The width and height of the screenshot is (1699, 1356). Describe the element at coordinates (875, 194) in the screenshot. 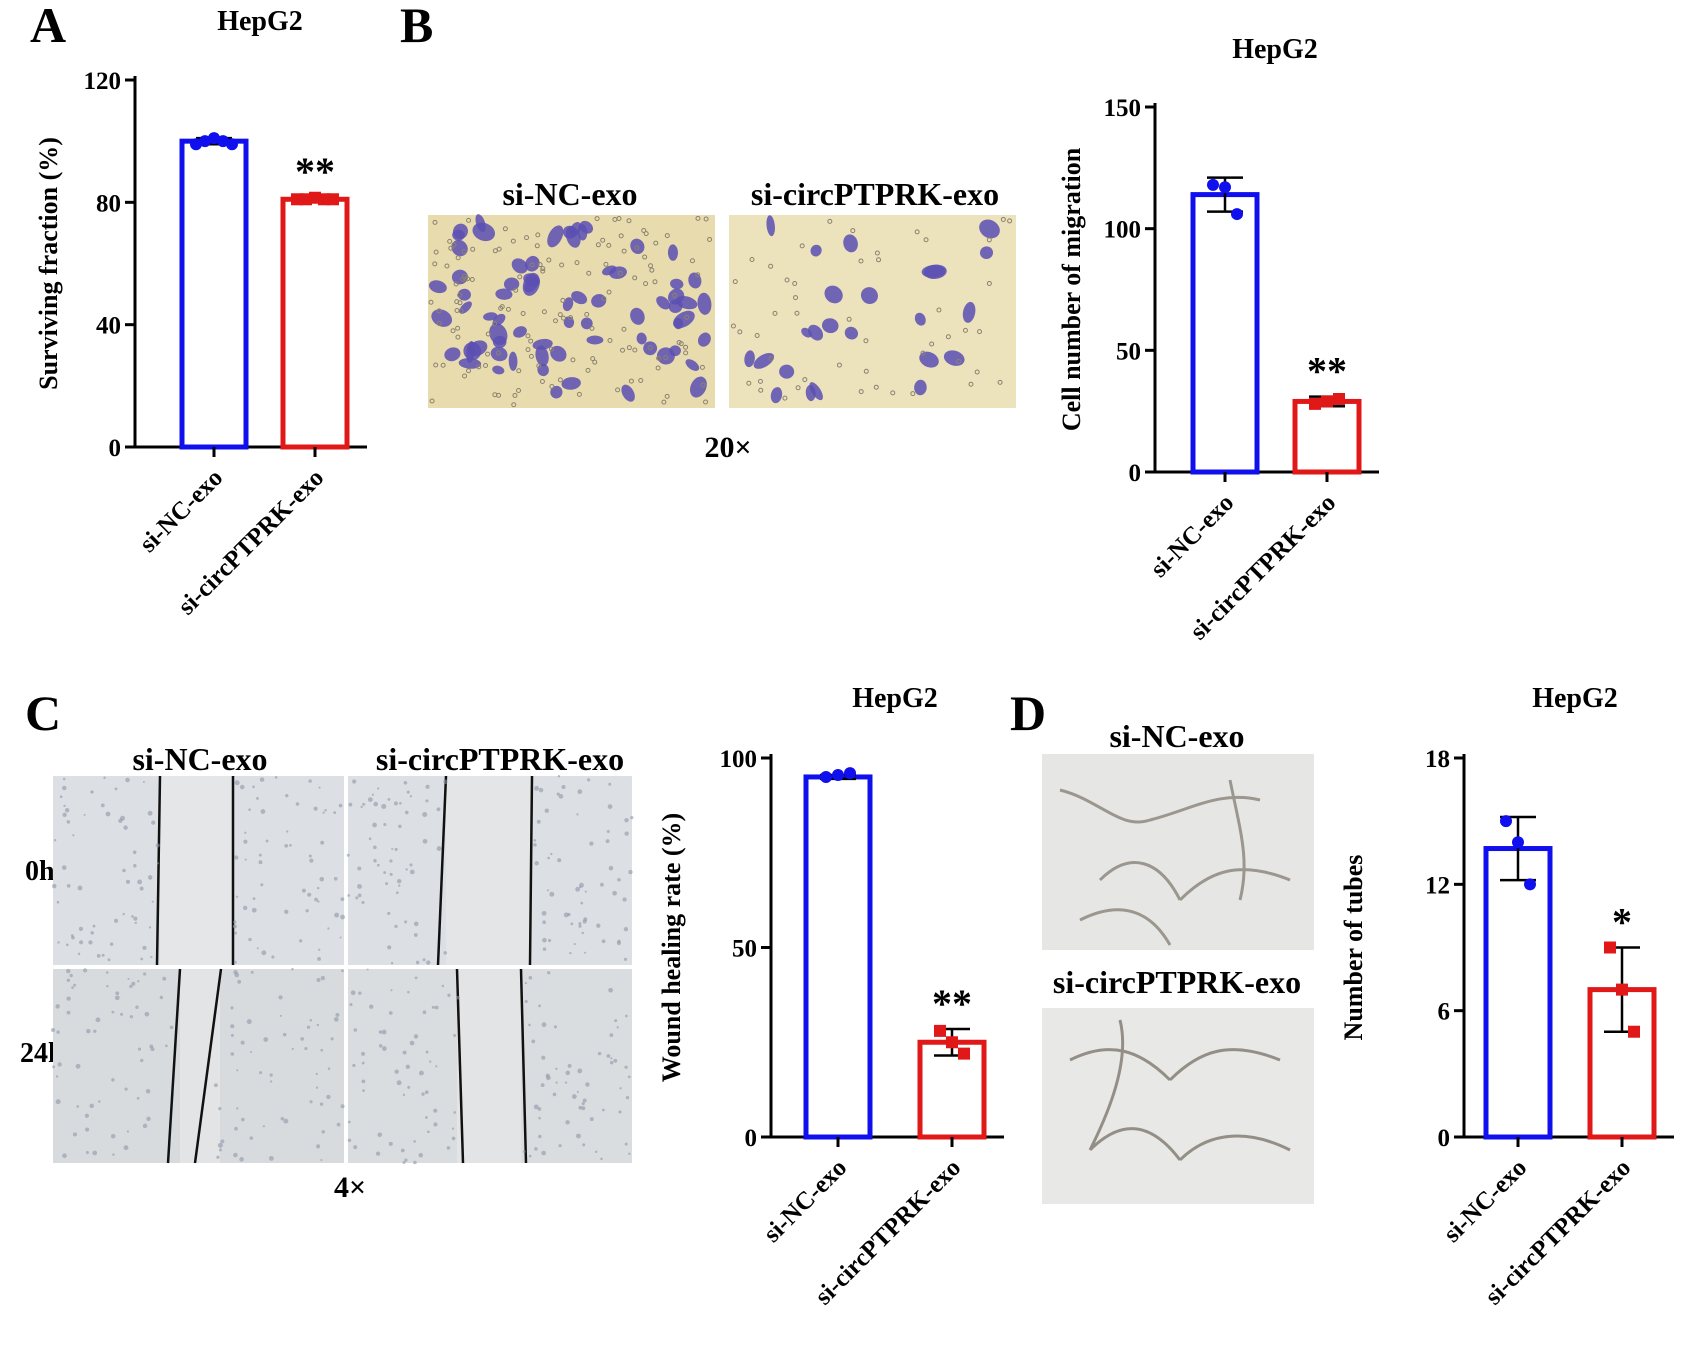

I see `panel-b-label-si-circ: si-circPTPRK-exo` at that location.